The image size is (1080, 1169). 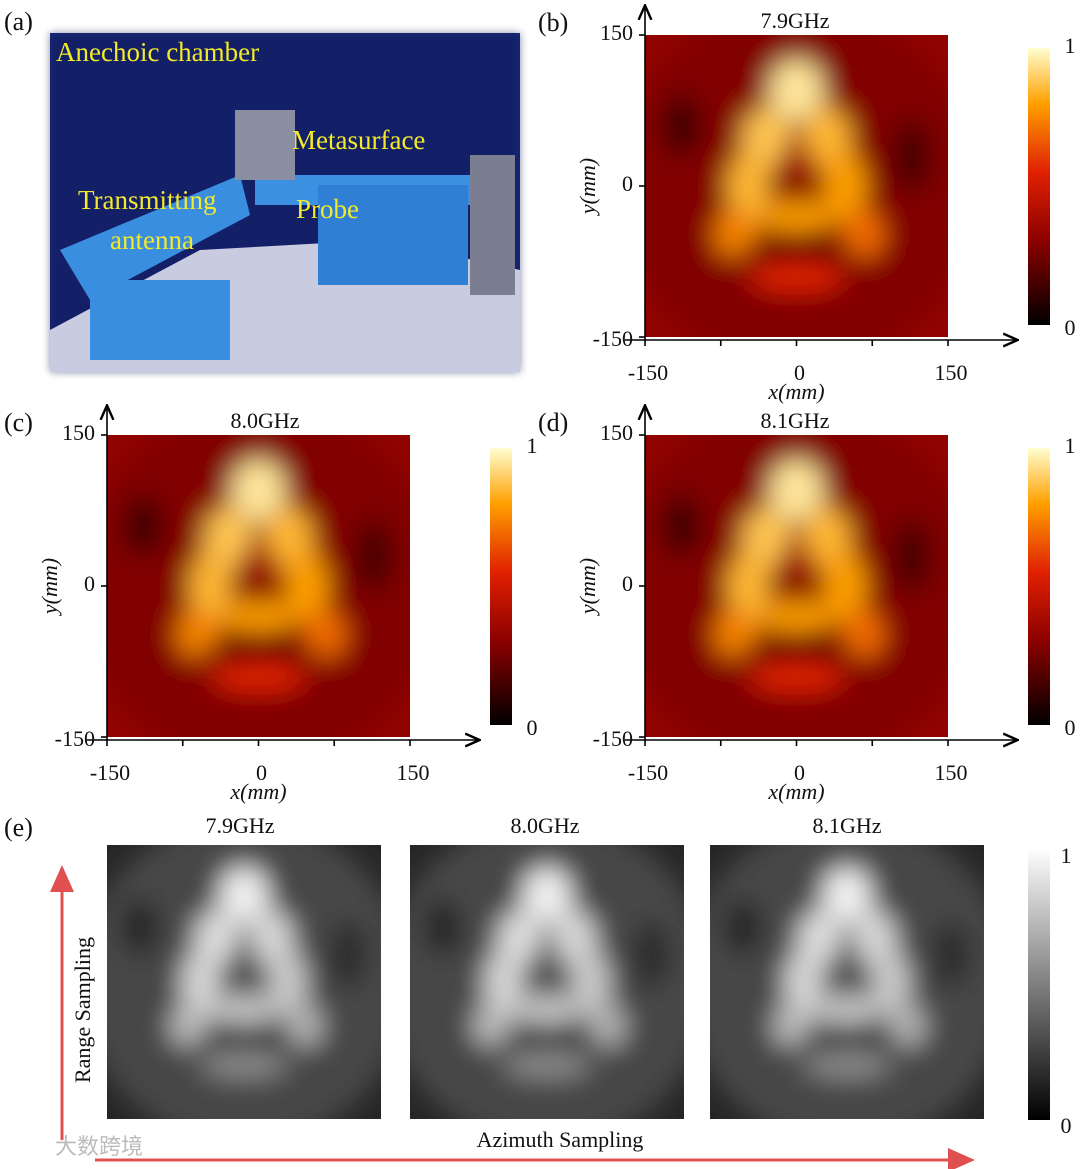 What do you see at coordinates (18, 422) in the screenshot?
I see `panel-label: (c)` at bounding box center [18, 422].